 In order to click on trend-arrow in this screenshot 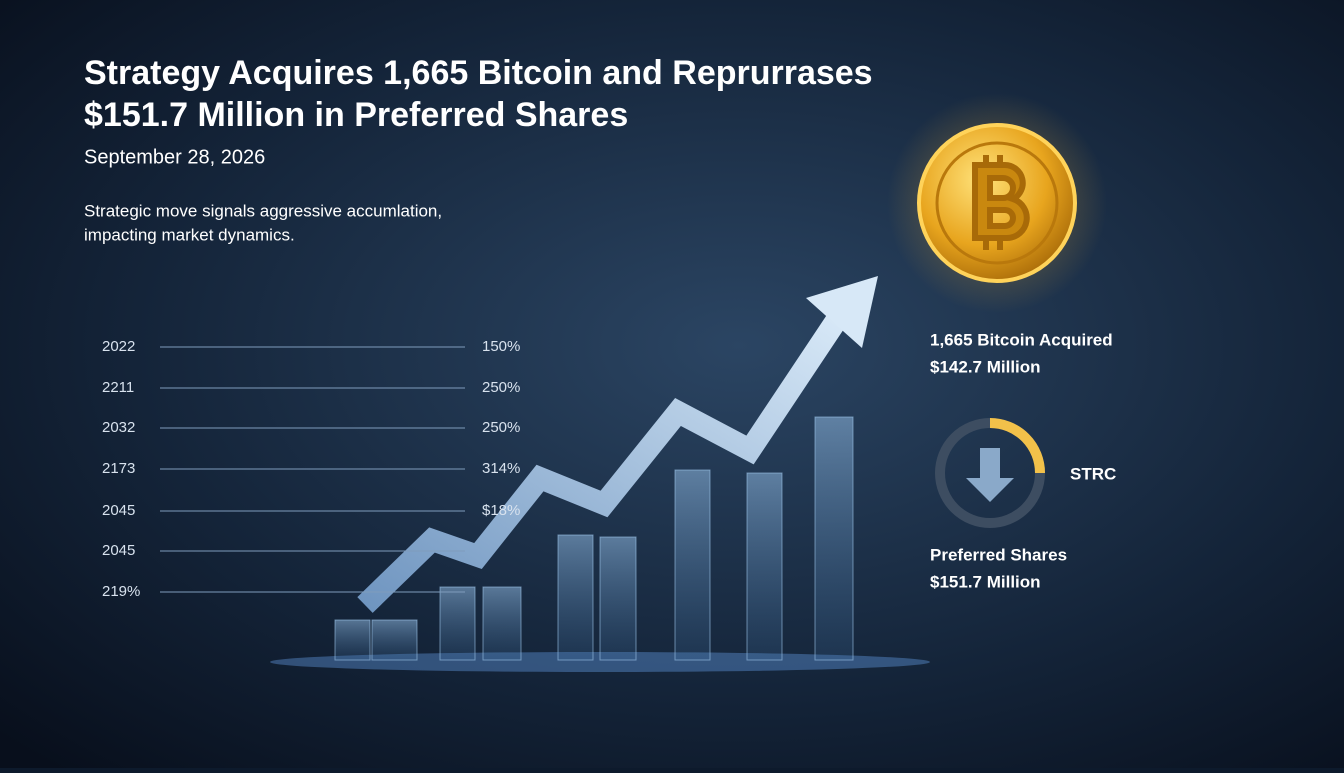, I will do `click(602, 462)`.